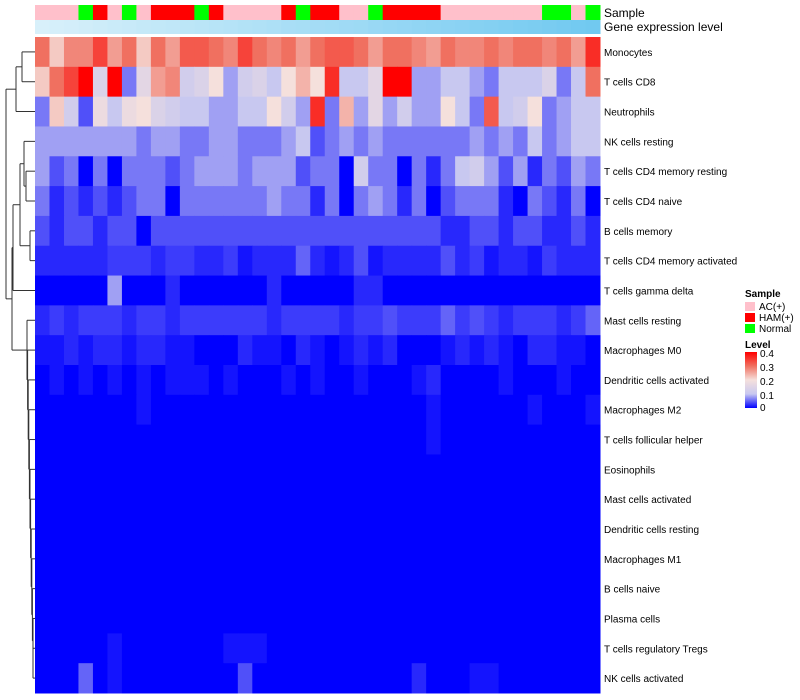 This screenshot has width=800, height=700. I want to click on legend-level-title: Level, so click(758, 345).